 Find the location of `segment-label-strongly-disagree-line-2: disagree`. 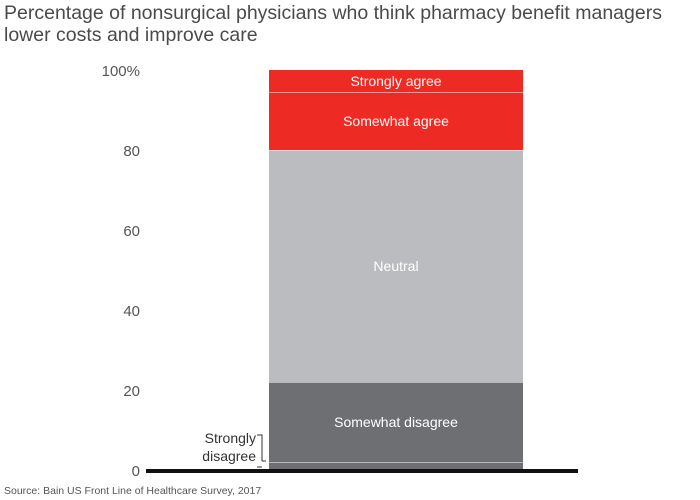

segment-label-strongly-disagree-line-2: disagree is located at coordinates (229, 456).